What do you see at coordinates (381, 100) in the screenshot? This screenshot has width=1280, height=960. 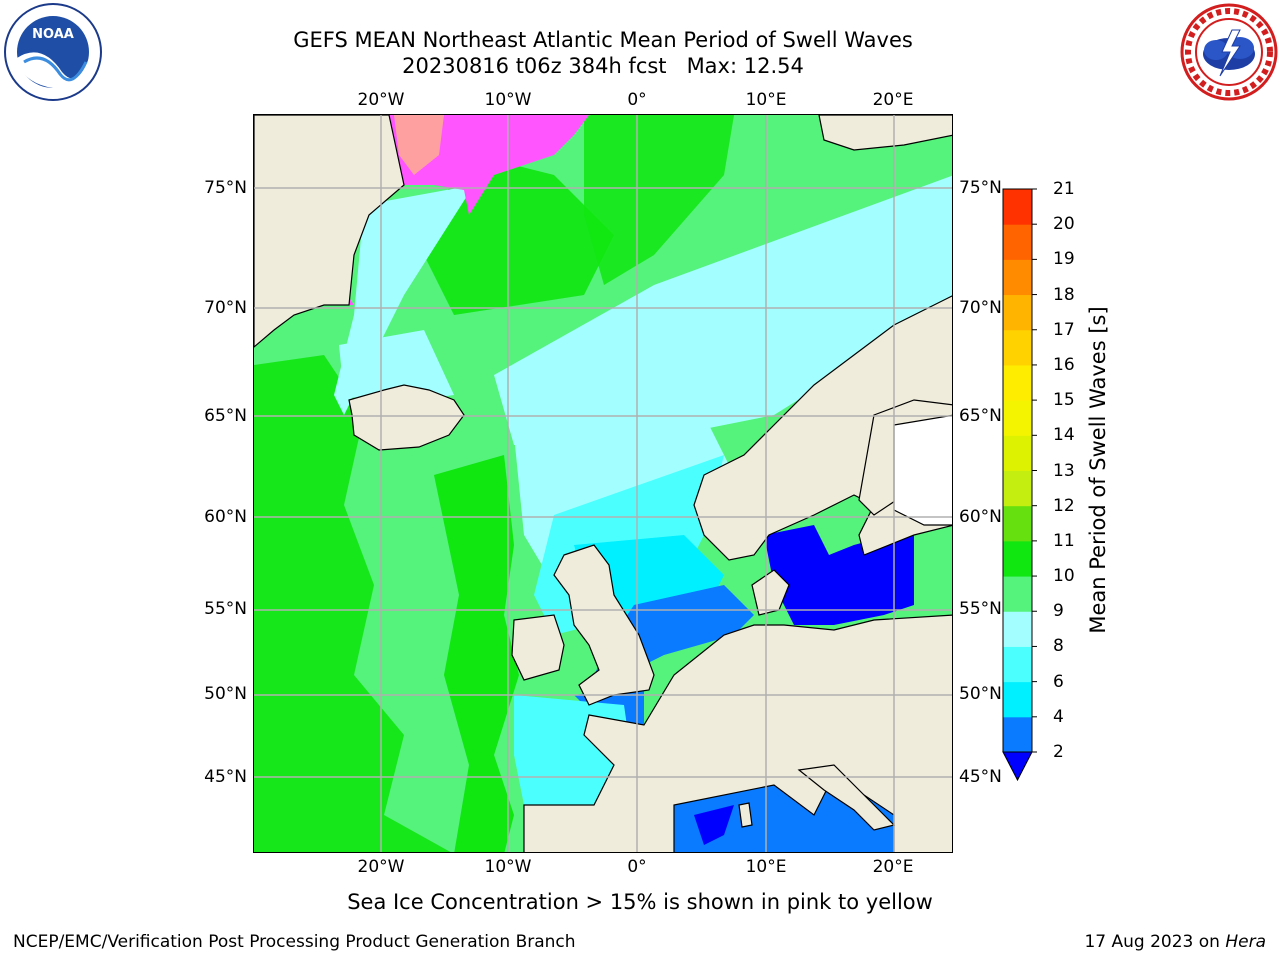 I see `lon-tick-top: 20°W` at bounding box center [381, 100].